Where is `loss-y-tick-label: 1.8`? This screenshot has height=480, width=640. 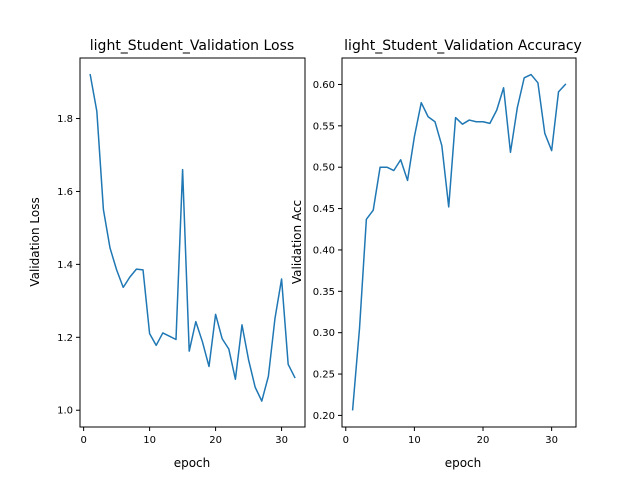 loss-y-tick-label: 1.8 is located at coordinates (65, 119).